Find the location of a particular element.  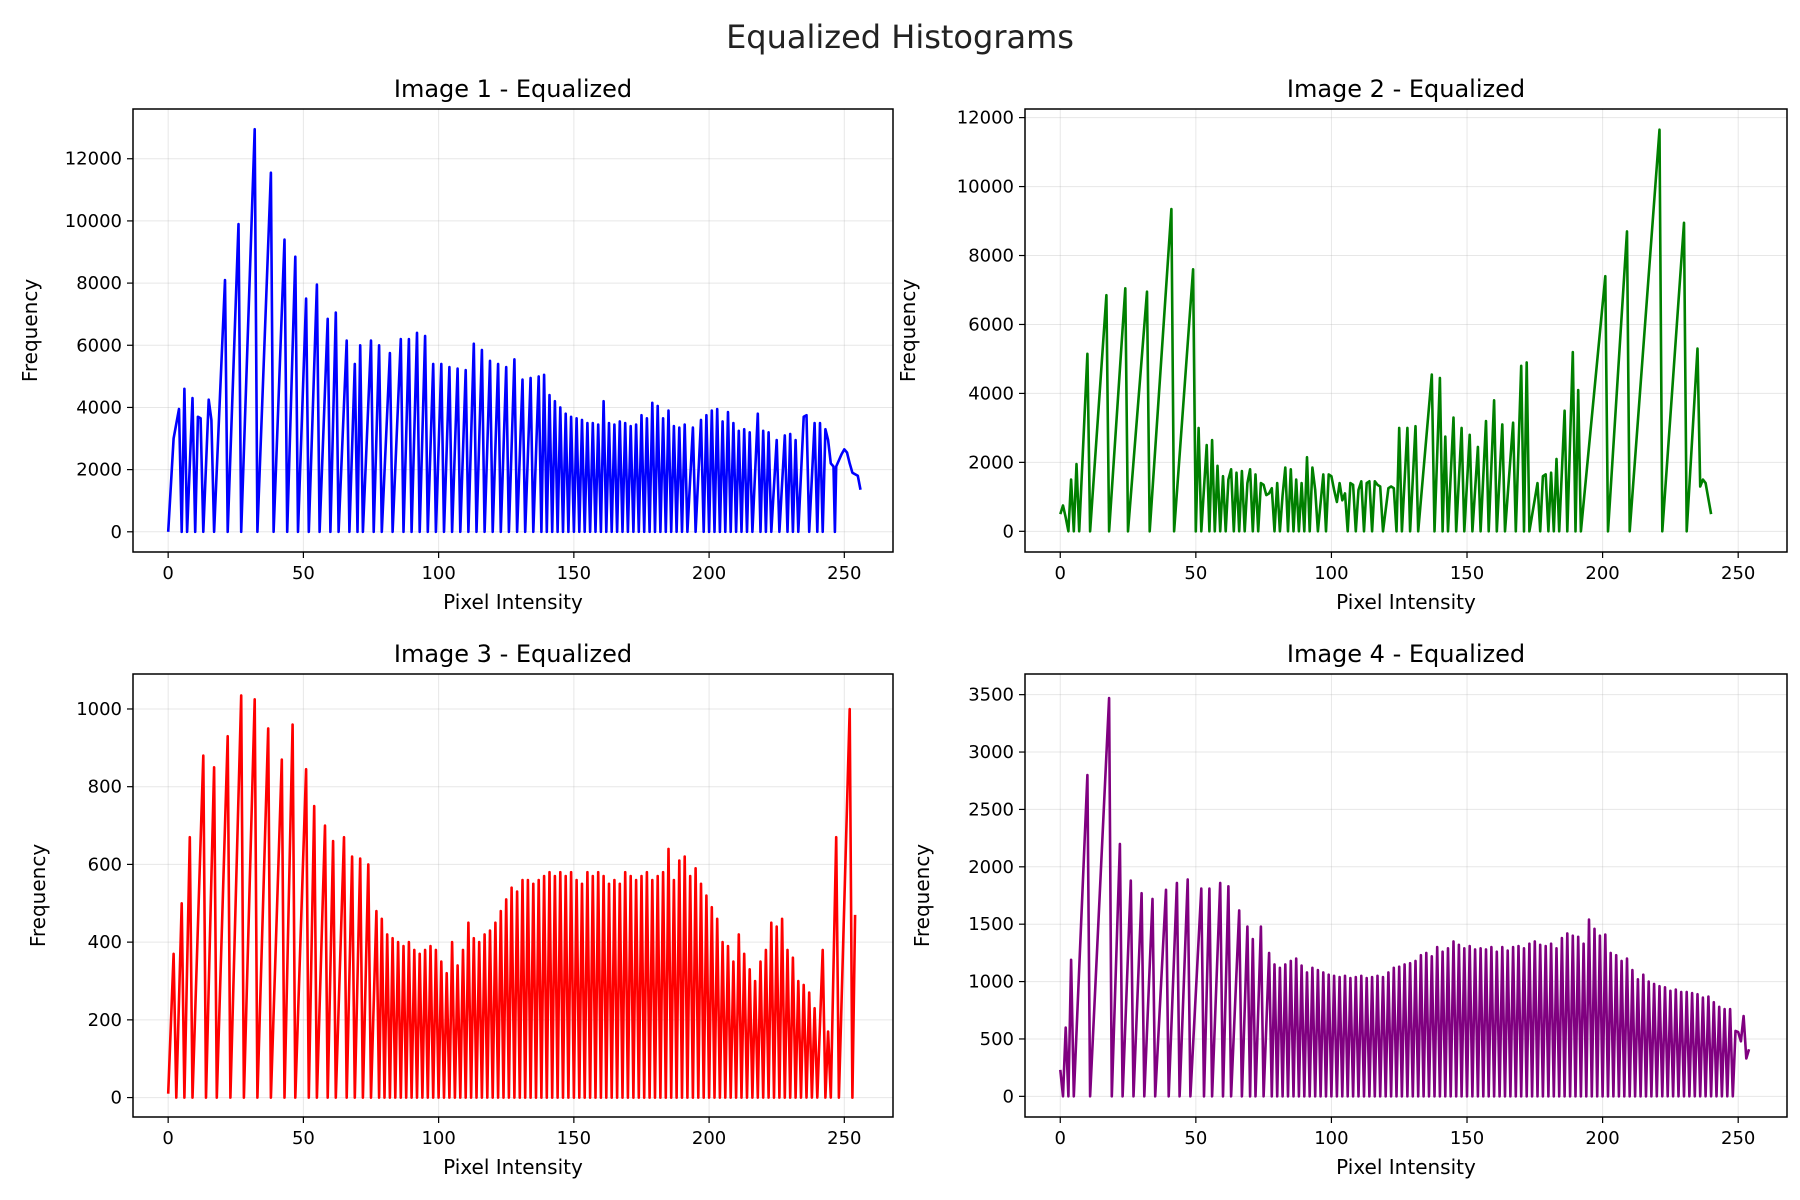

panel-title: Image 4 - Equalized is located at coordinates (1406, 654).